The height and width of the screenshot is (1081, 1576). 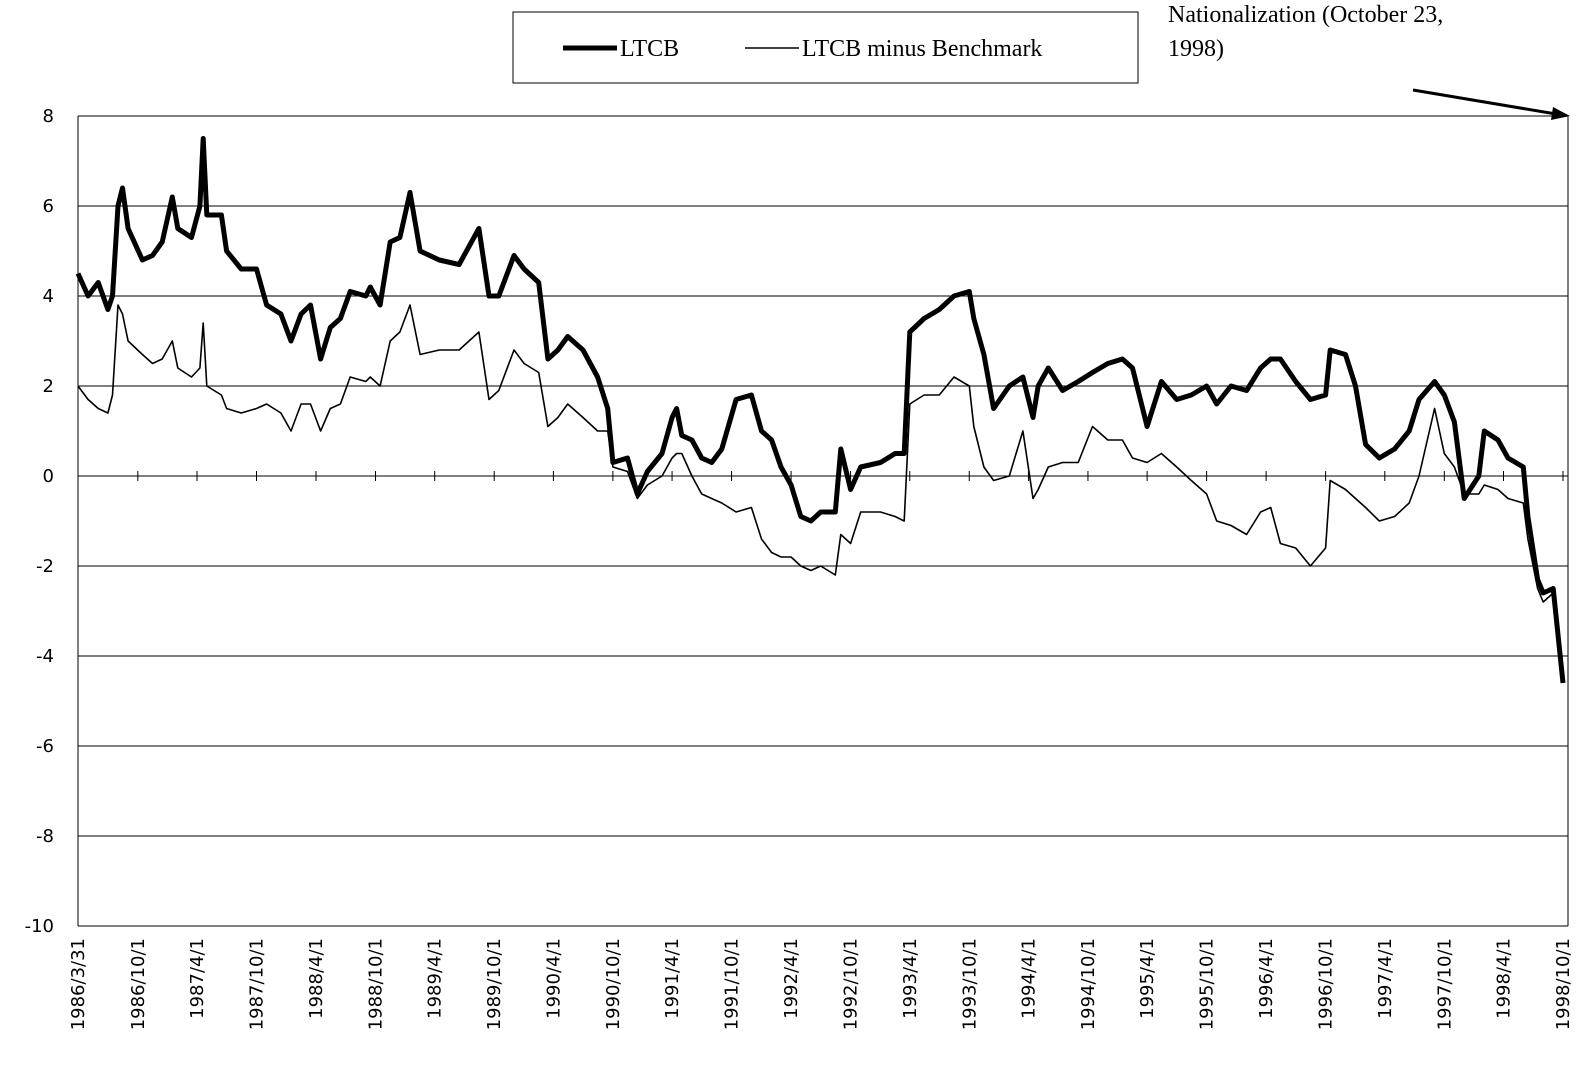 I want to click on y-tick-label: 0, so click(x=48, y=476).